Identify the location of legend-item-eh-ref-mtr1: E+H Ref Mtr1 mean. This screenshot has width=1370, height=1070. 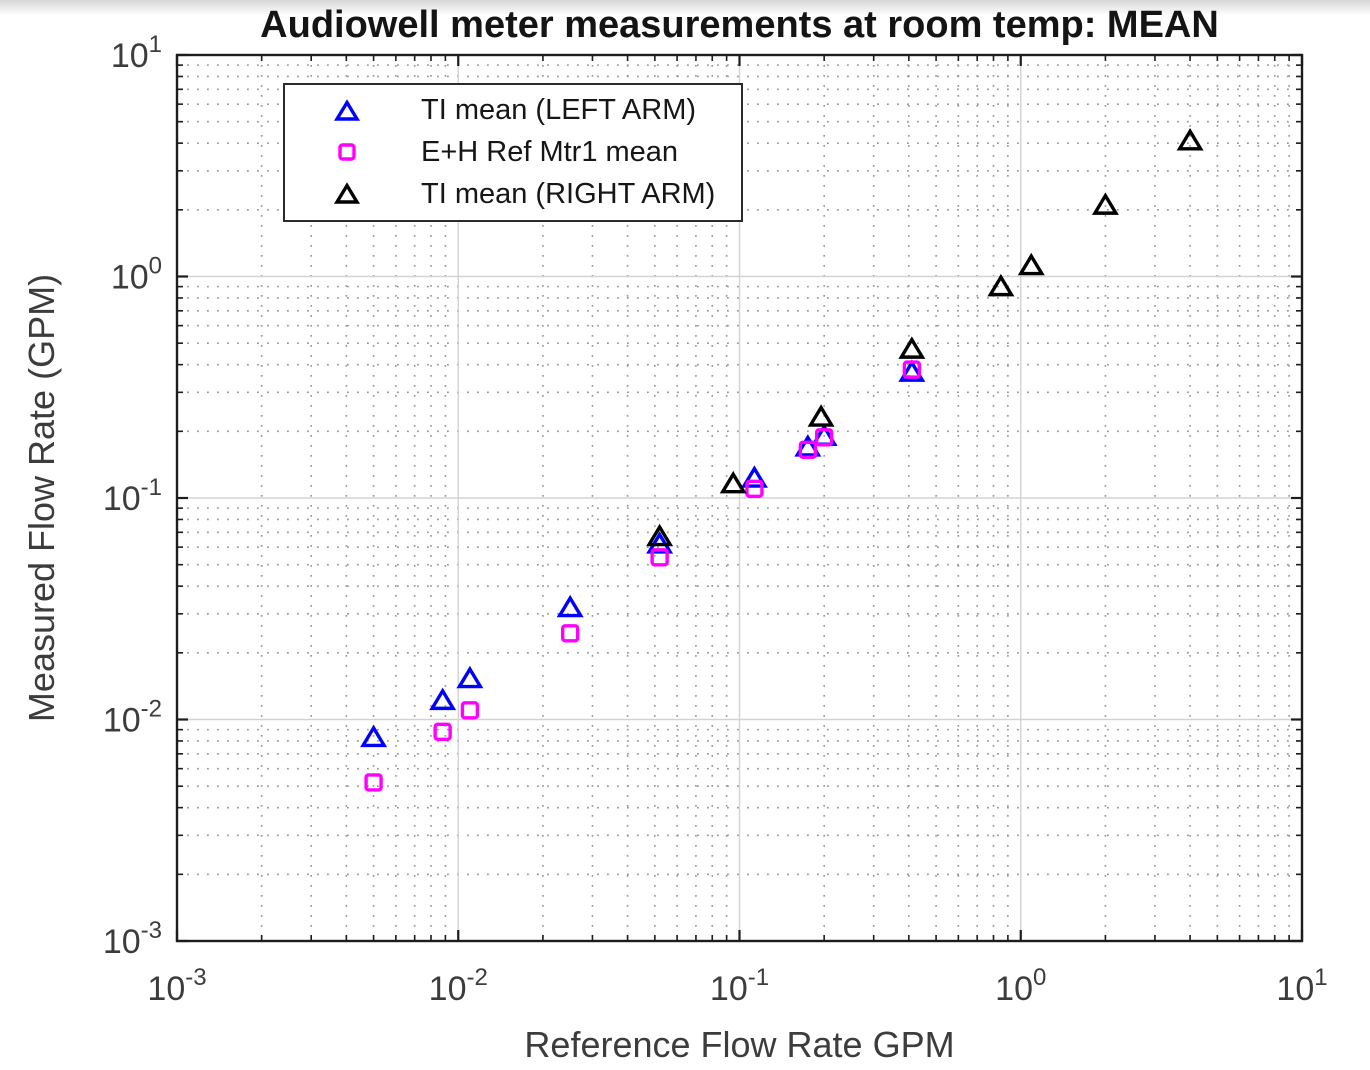
(513, 152).